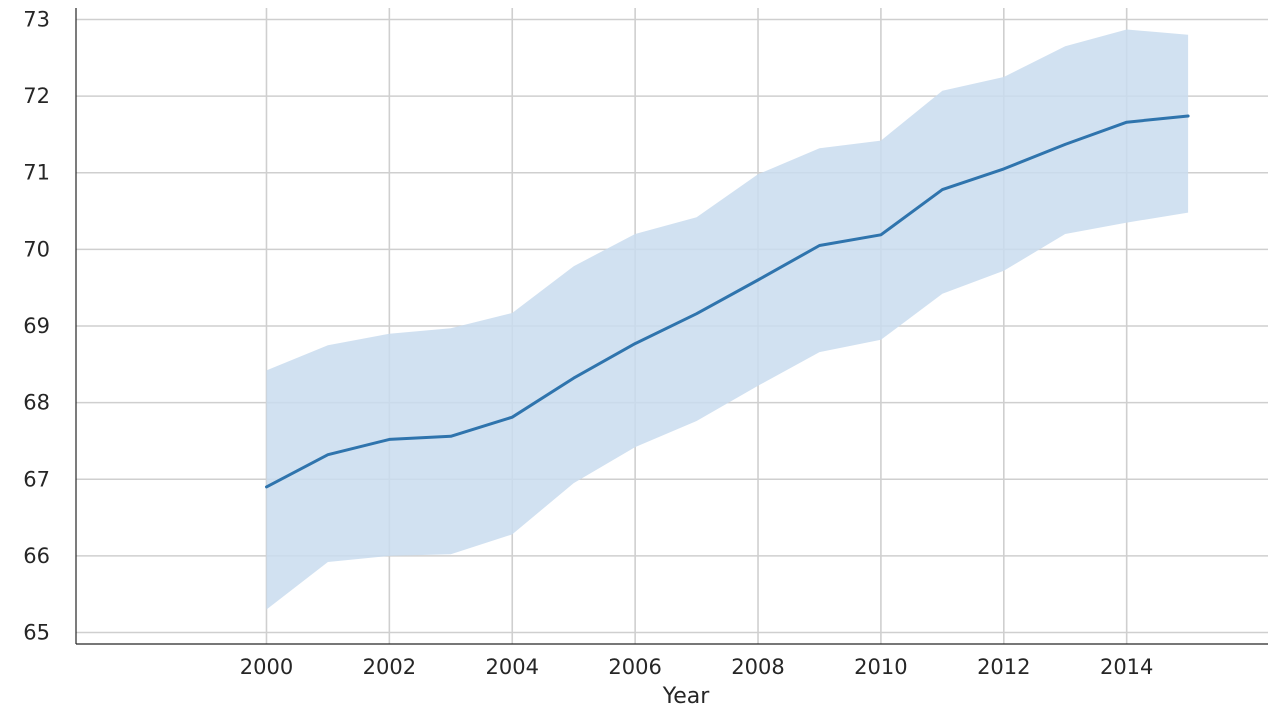 Image resolution: width=1280 pixels, height=724 pixels. Describe the element at coordinates (757, 667) in the screenshot. I see `x-tick-label-2008: 2008` at that location.